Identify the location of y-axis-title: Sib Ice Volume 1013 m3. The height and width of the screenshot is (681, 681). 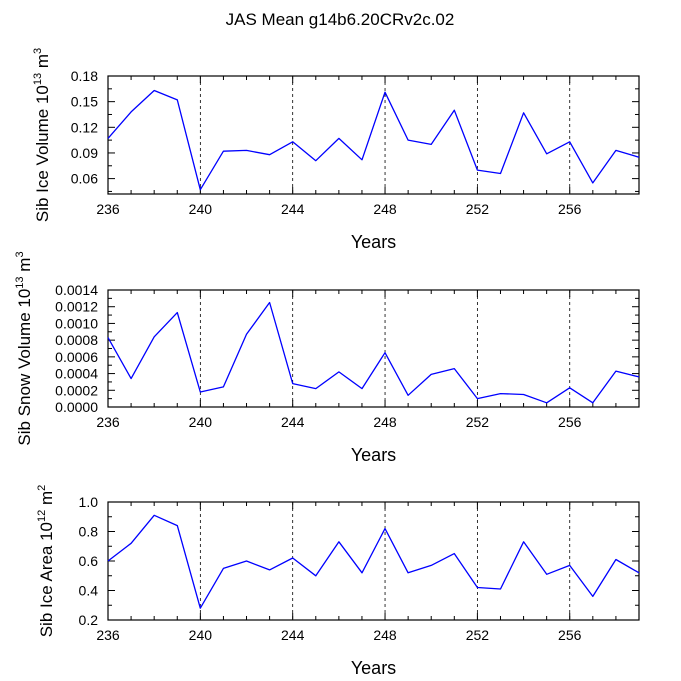
(42, 135).